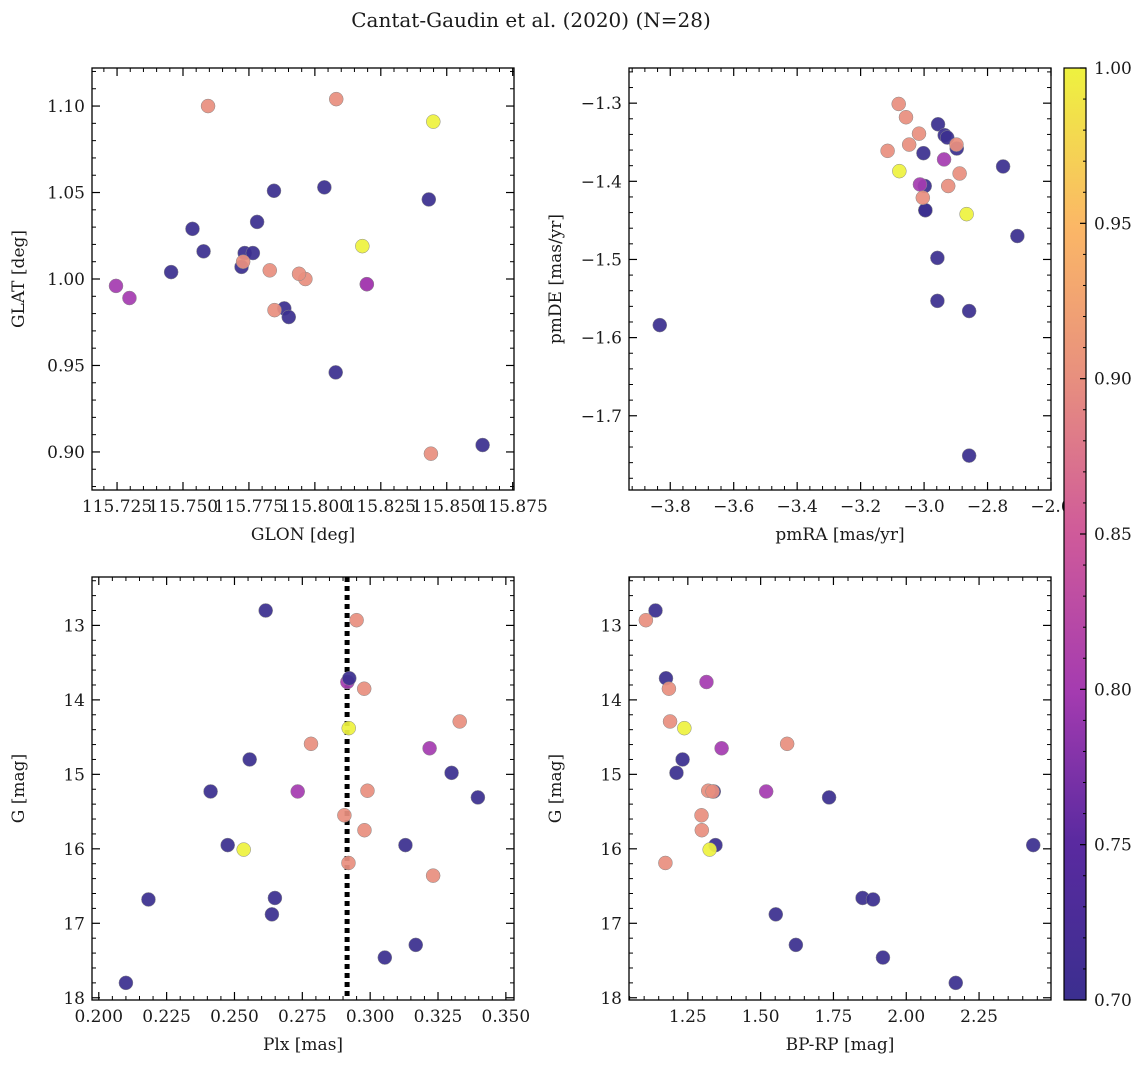 Image resolution: width=1148 pixels, height=1067 pixels. I want to click on colorbar-tick-label: 1.00, so click(1113, 69).